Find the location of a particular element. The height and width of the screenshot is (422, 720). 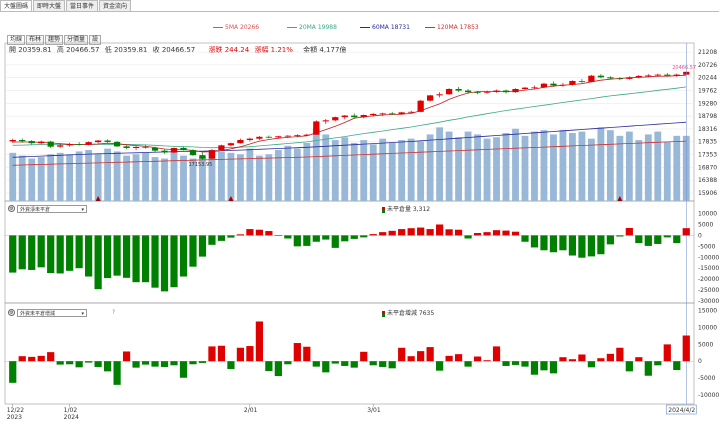

ma60-line is located at coordinates (349, 139).